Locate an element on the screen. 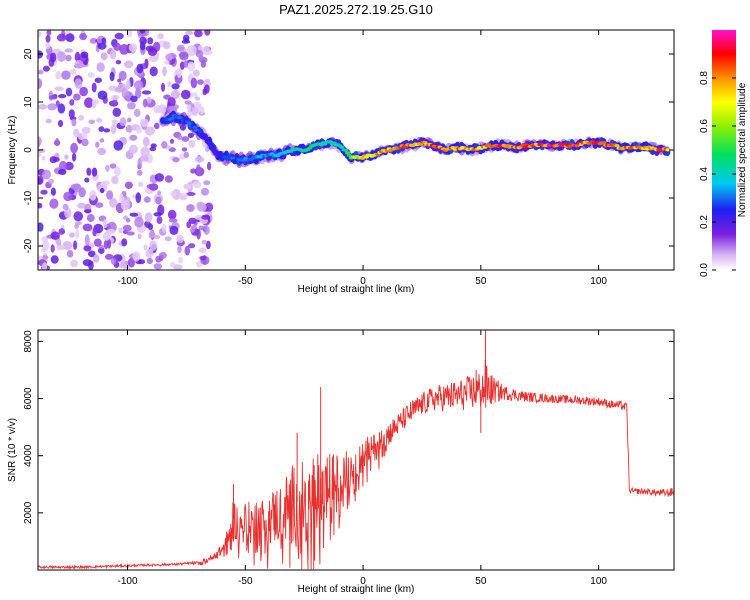  x-tick-label: -100 is located at coordinates (128, 581).